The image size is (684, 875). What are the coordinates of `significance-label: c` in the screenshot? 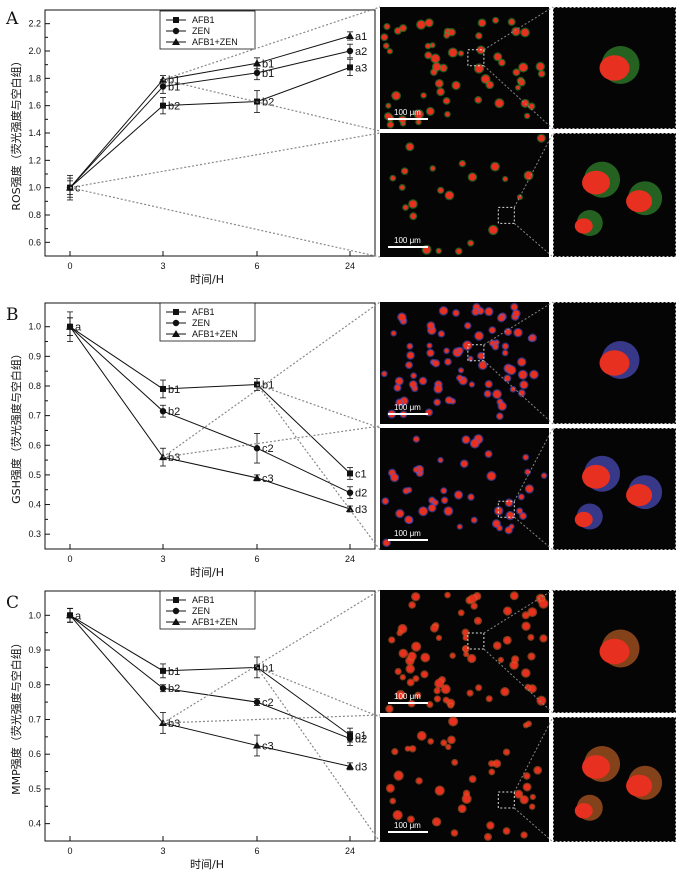 It's located at (78, 189).